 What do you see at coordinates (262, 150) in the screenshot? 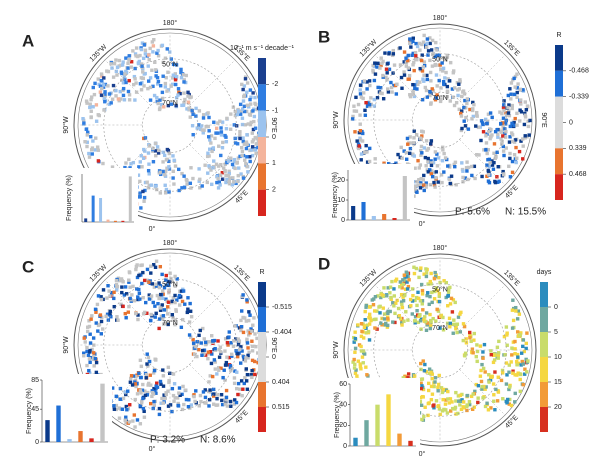
I see `colorbar-swatch` at bounding box center [262, 150].